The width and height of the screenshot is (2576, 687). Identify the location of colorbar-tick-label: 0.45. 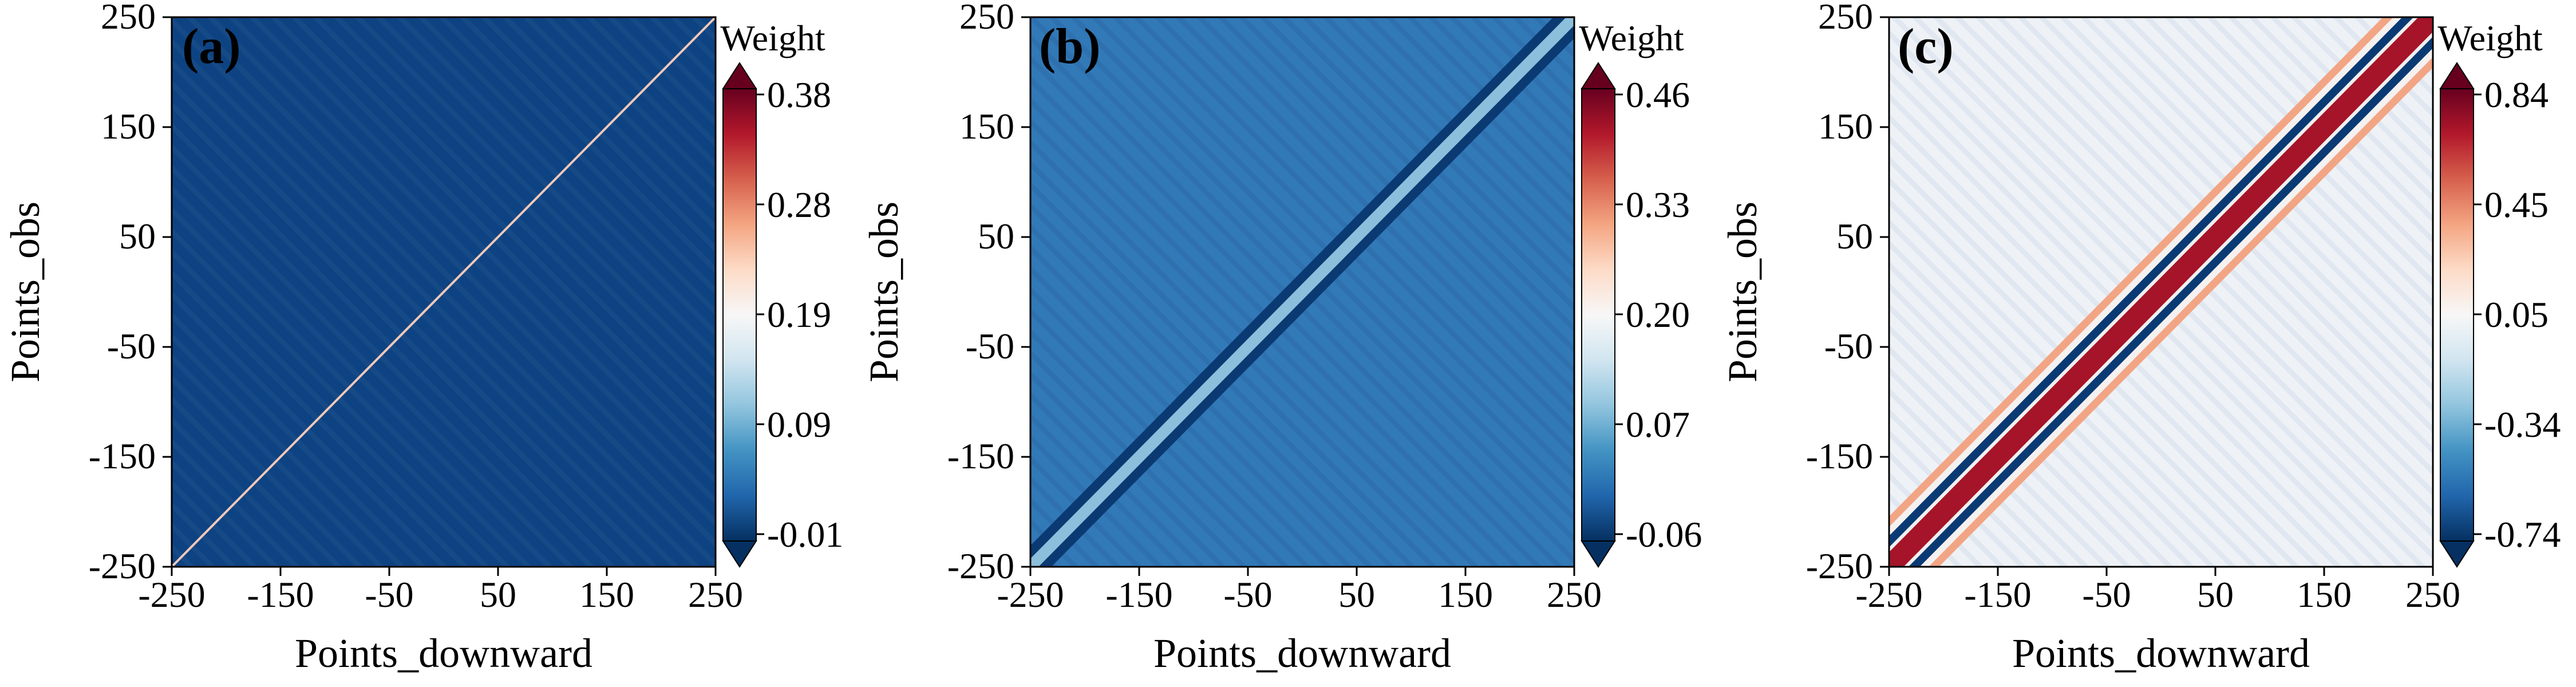
(2516, 204).